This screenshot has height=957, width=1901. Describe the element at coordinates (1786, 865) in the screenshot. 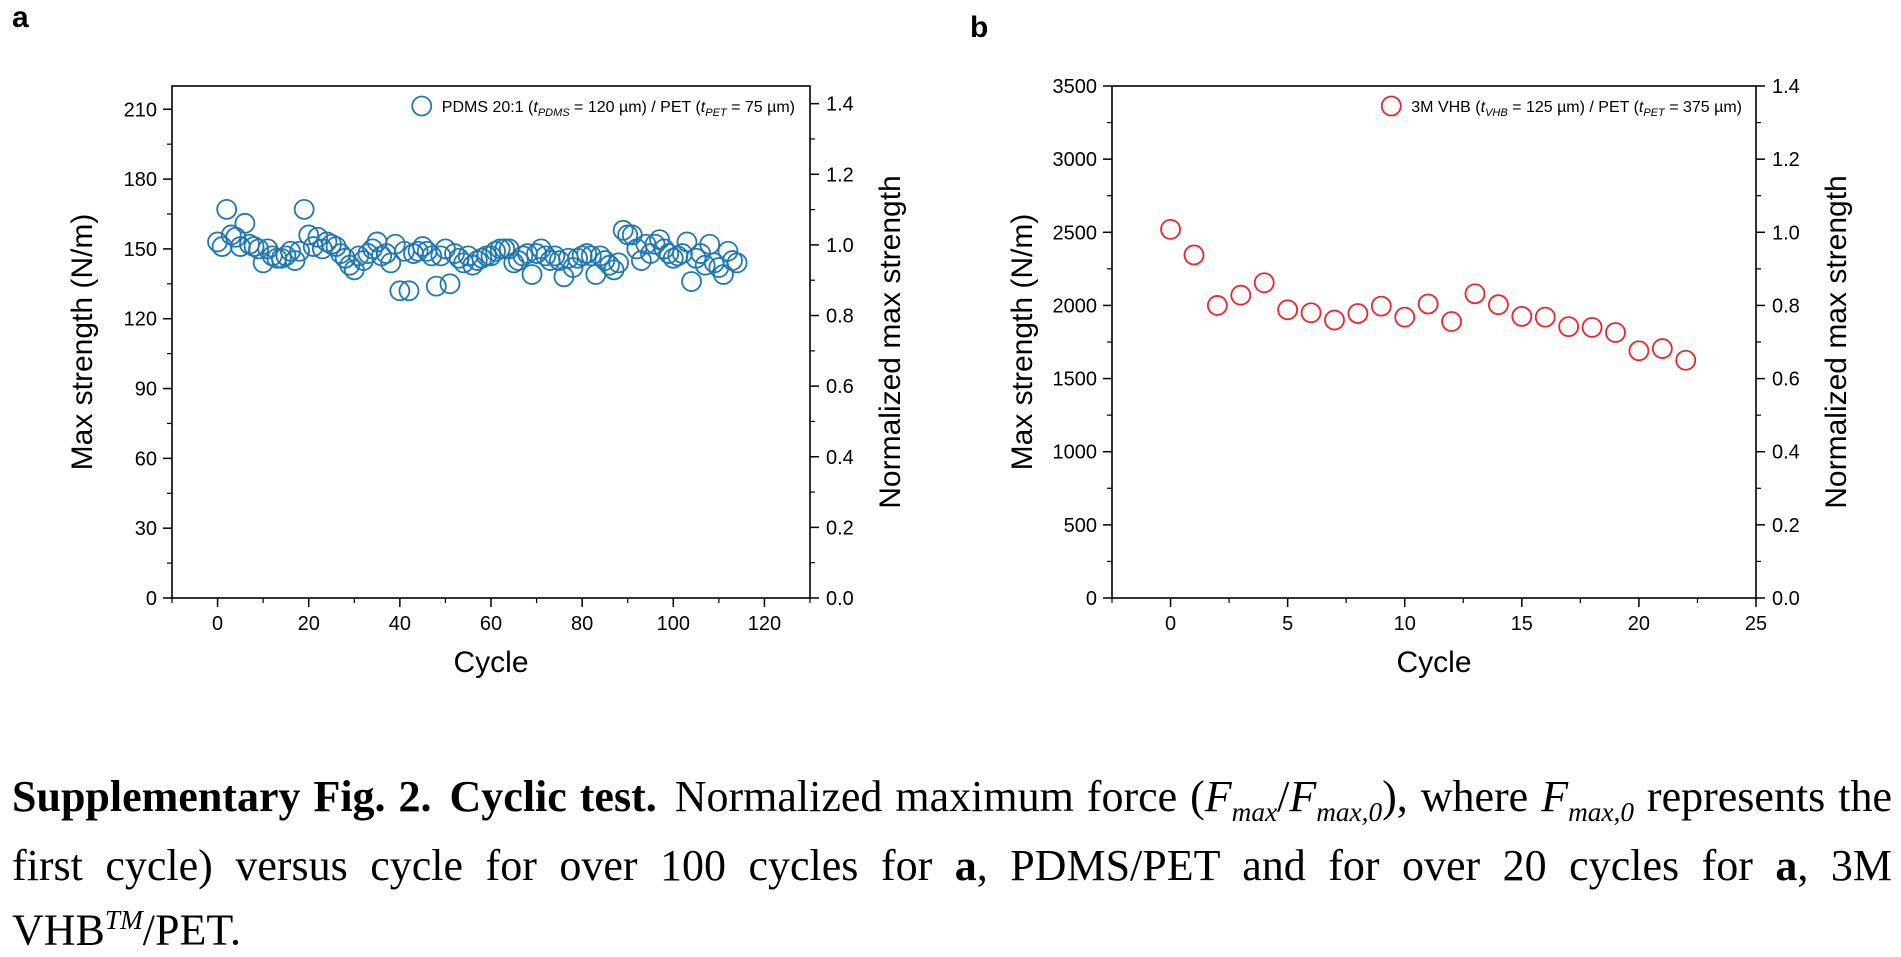

I see `caption-bold-a-2: a` at that location.